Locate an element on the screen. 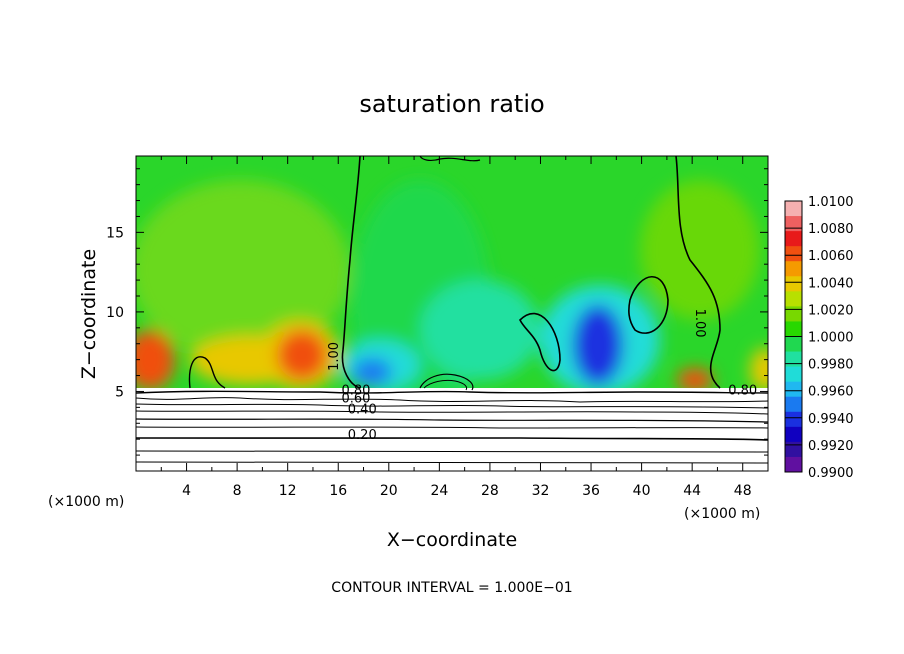  colorbar-label: 1.0080 is located at coordinates (831, 229).